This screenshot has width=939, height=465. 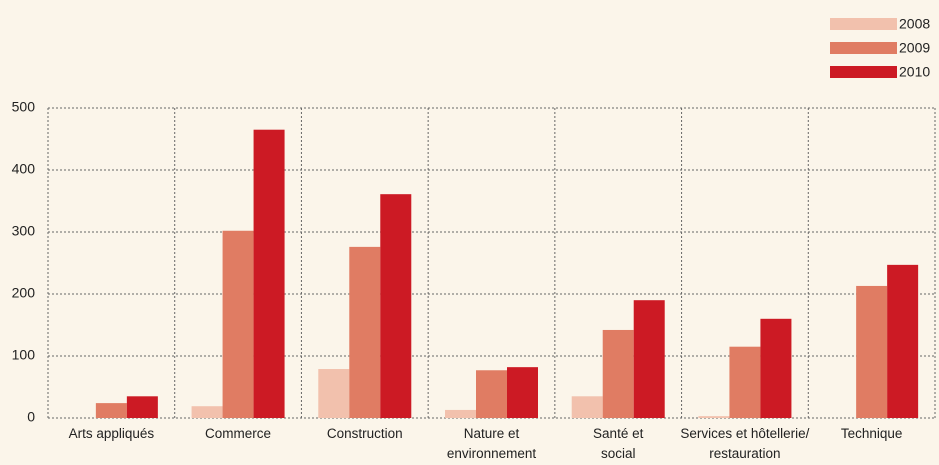 What do you see at coordinates (871, 433) in the screenshot?
I see `x-tick-label: Technique` at bounding box center [871, 433].